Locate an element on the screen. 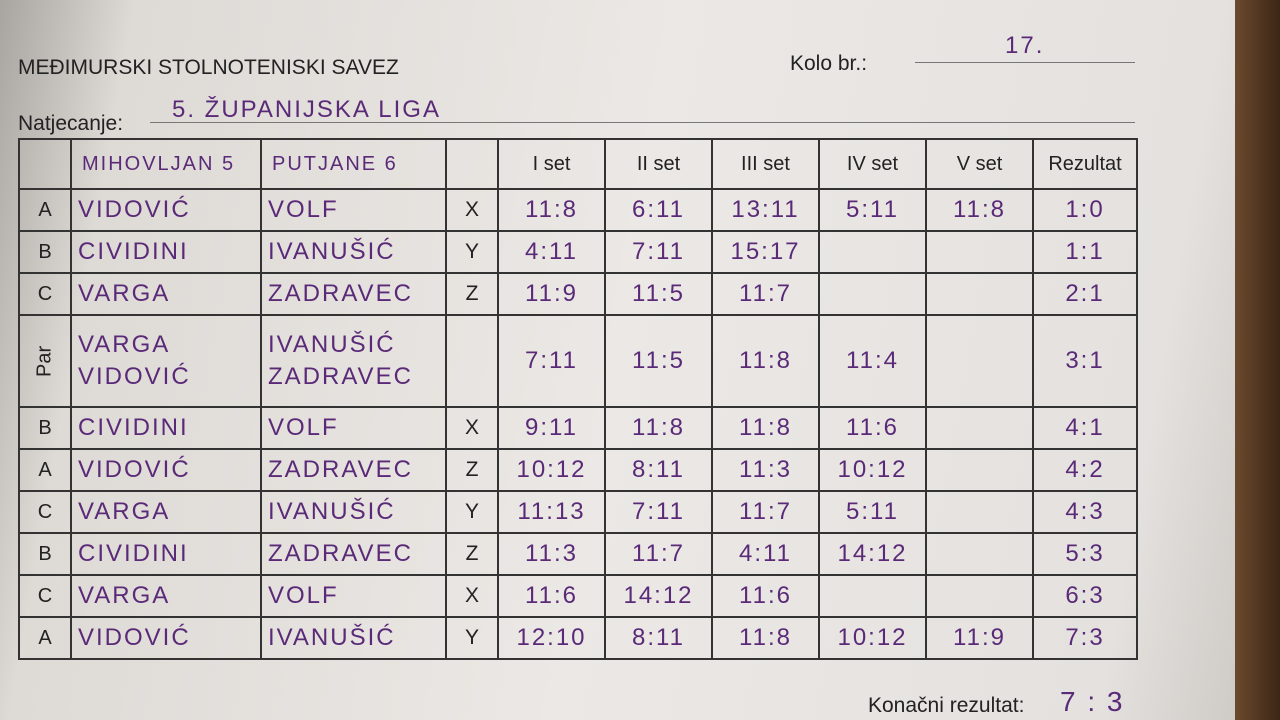 The width and height of the screenshot is (1280, 720). result: 7:3 is located at coordinates (1085, 638).